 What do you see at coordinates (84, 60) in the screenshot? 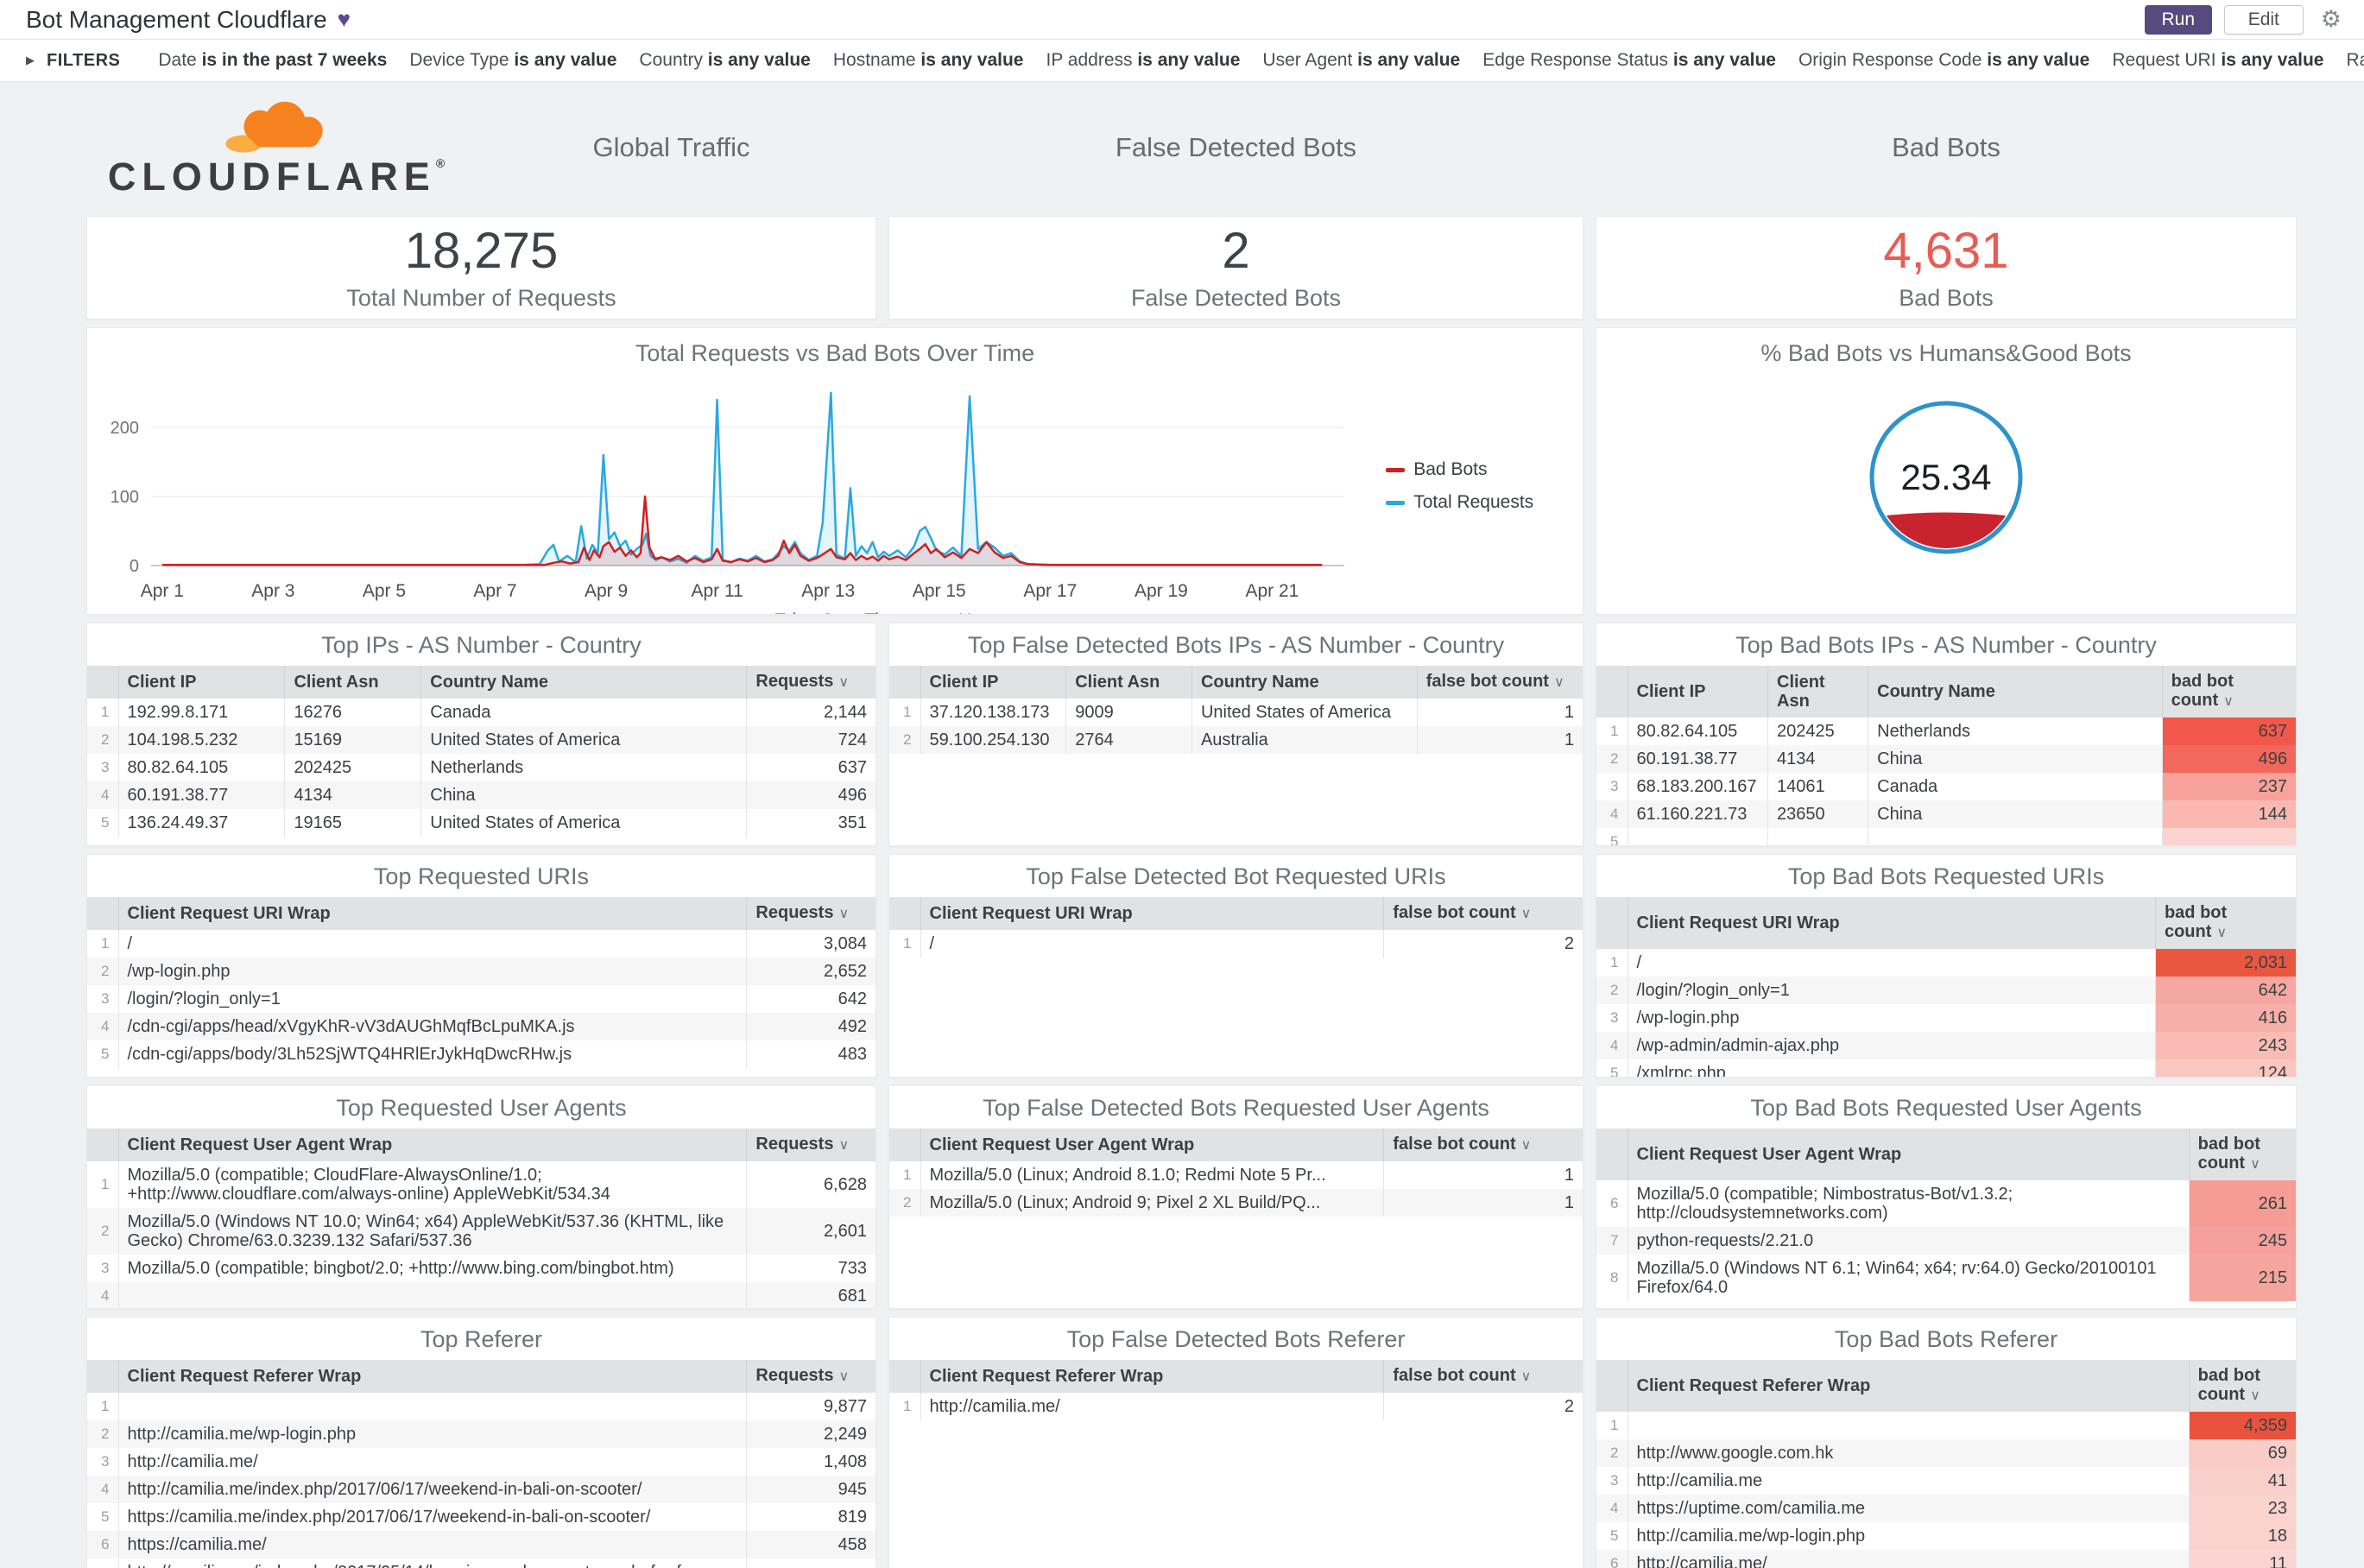
I see `filters-label: FILTERS` at bounding box center [84, 60].